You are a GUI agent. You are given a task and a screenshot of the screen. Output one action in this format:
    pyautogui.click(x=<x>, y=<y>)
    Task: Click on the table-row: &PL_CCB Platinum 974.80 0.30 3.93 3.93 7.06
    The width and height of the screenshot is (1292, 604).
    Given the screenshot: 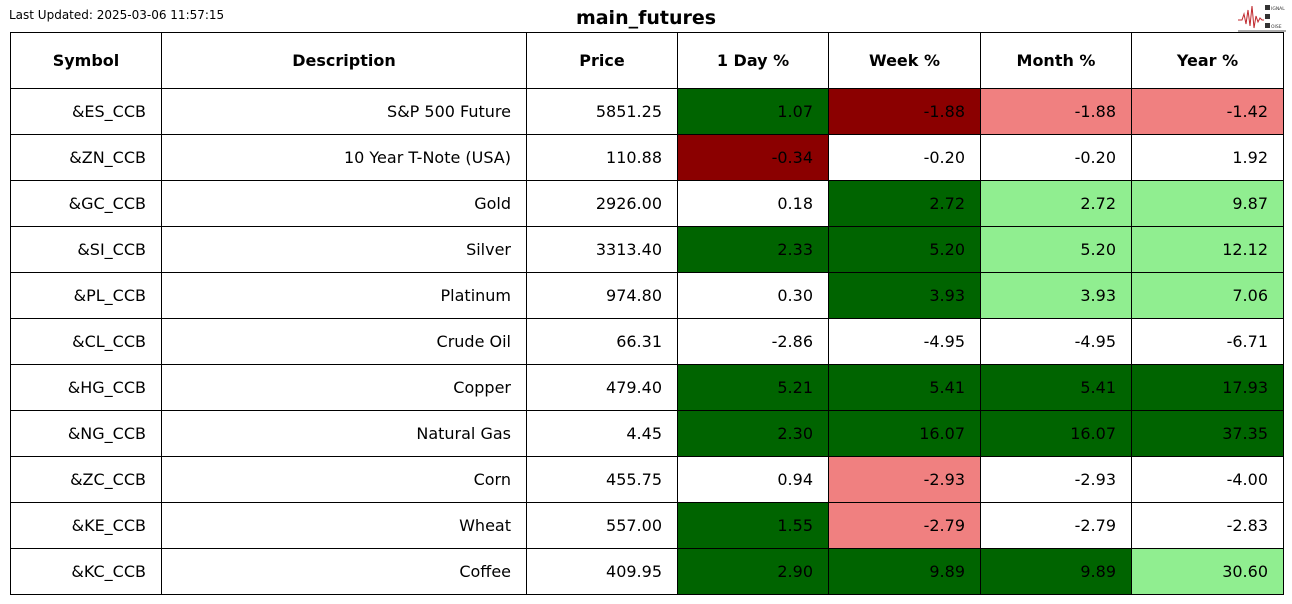 What is the action you would take?
    pyautogui.click(x=647, y=295)
    